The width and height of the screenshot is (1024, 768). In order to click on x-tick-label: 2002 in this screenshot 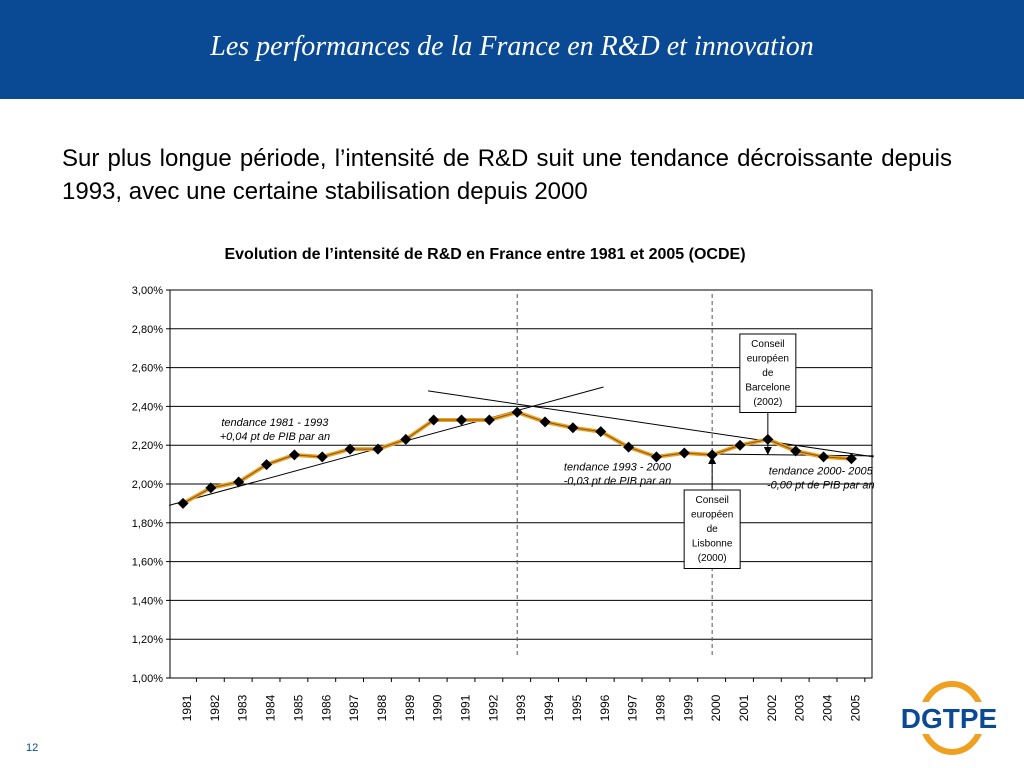, I will do `click(772, 707)`.